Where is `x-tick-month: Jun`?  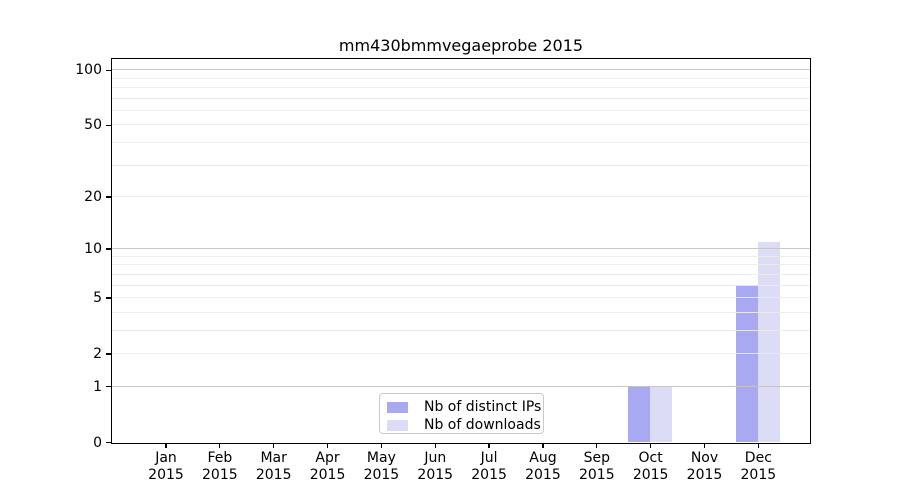 x-tick-month: Jun is located at coordinates (435, 458).